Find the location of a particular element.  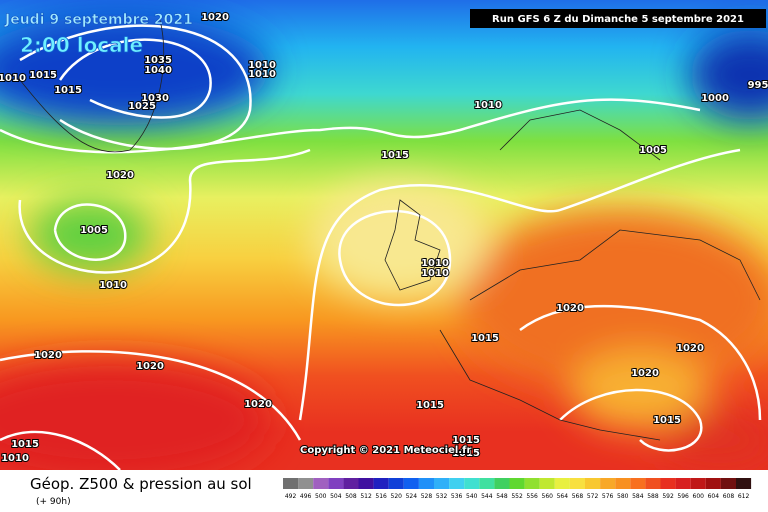

colorbar-label: 540 is located at coordinates (472, 496).